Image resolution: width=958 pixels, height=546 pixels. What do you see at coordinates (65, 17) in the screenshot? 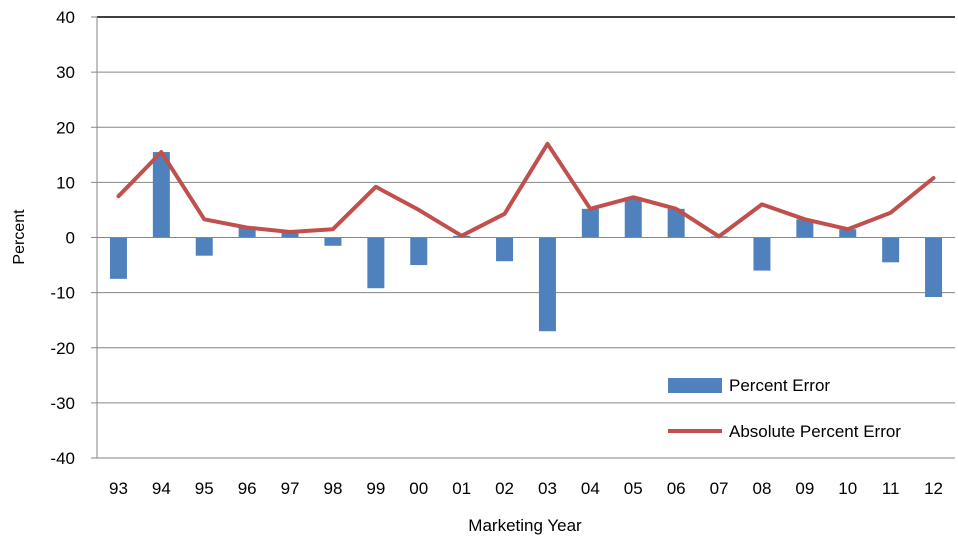
I see `y-tick-label: 40` at bounding box center [65, 17].